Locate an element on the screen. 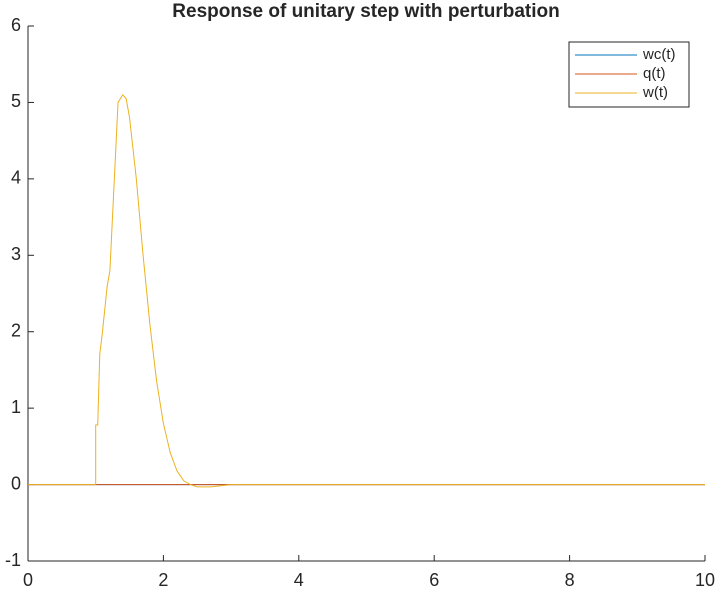  legend-label: w(t) is located at coordinates (655, 92).